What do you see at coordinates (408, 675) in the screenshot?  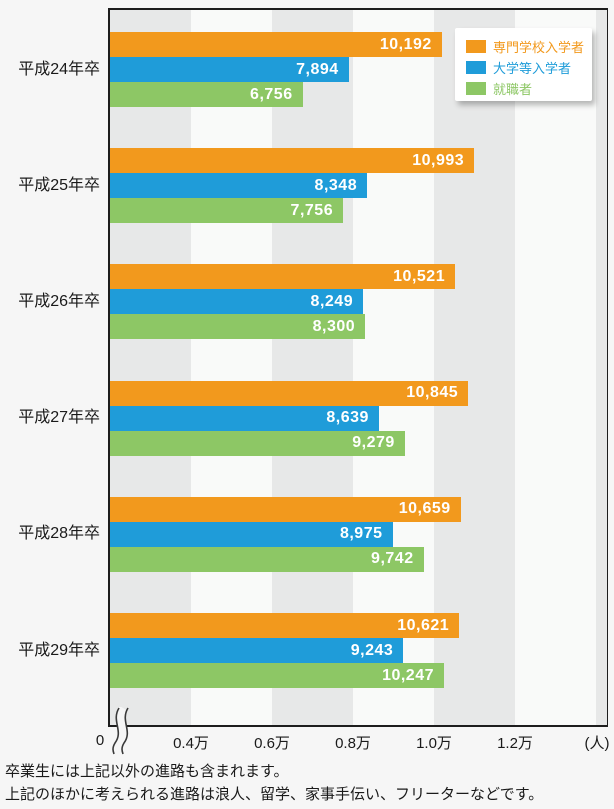 I see `bar-value-label: 10,247` at bounding box center [408, 675].